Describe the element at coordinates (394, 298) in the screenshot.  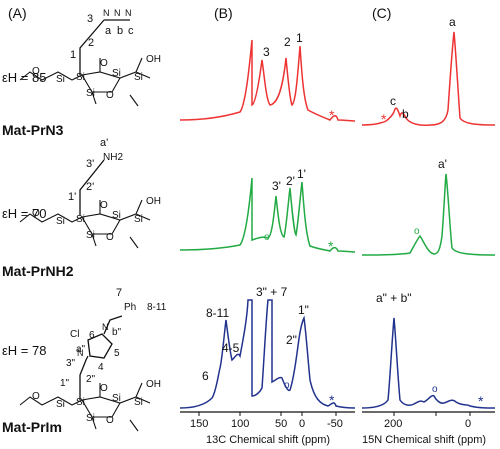
I see `peak-label-15n-apbp: a" + b"` at that location.